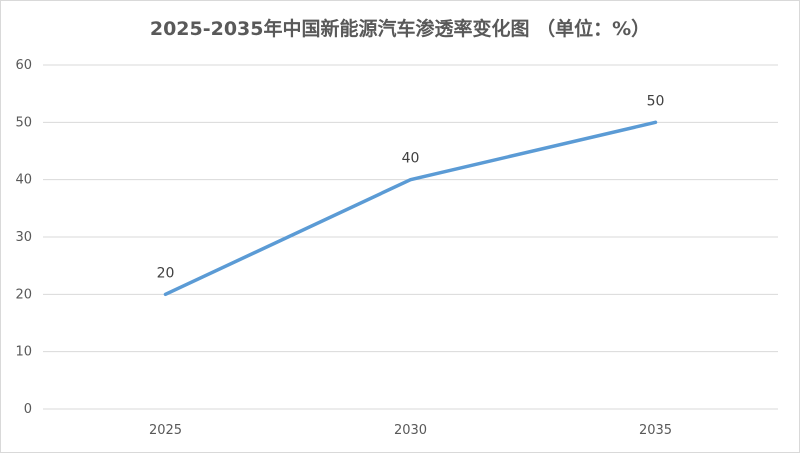 This screenshot has height=453, width=800. What do you see at coordinates (165, 430) in the screenshot?
I see `x-tick-label: 2025` at bounding box center [165, 430].